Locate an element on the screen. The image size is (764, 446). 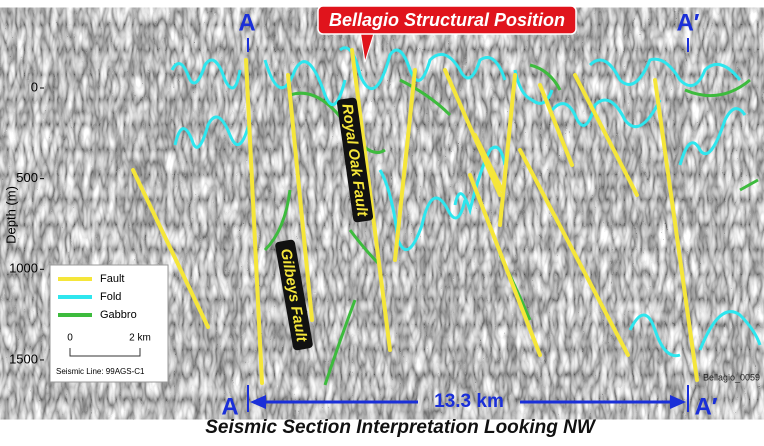
legend-box is located at coordinates (109, 323).